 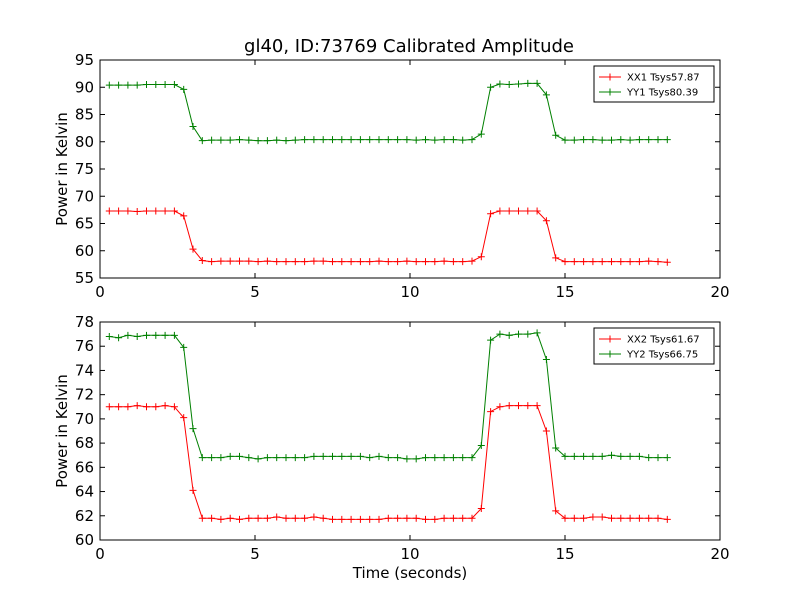 I want to click on legend-box, so click(x=654, y=84).